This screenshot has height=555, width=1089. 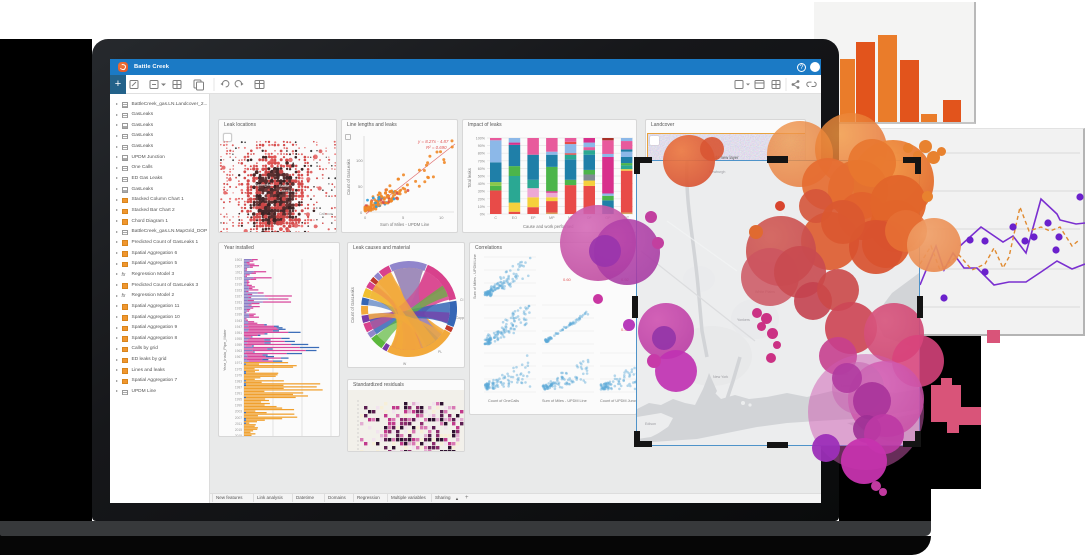 What do you see at coordinates (238, 424) in the screenshot?
I see `svg-text: 2011` at bounding box center [238, 424].